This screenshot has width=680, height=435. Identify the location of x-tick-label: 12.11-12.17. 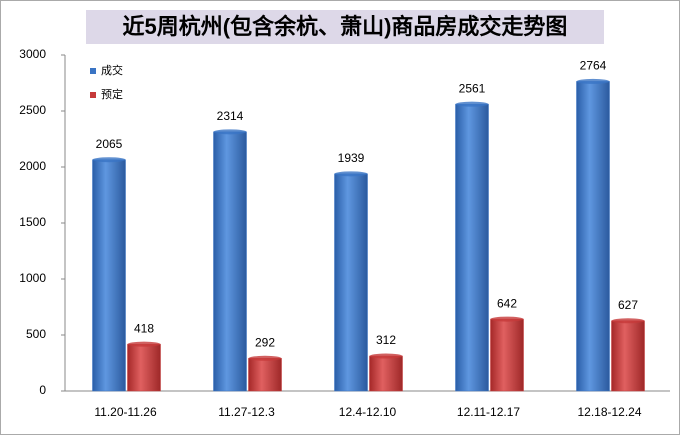
(488, 412).